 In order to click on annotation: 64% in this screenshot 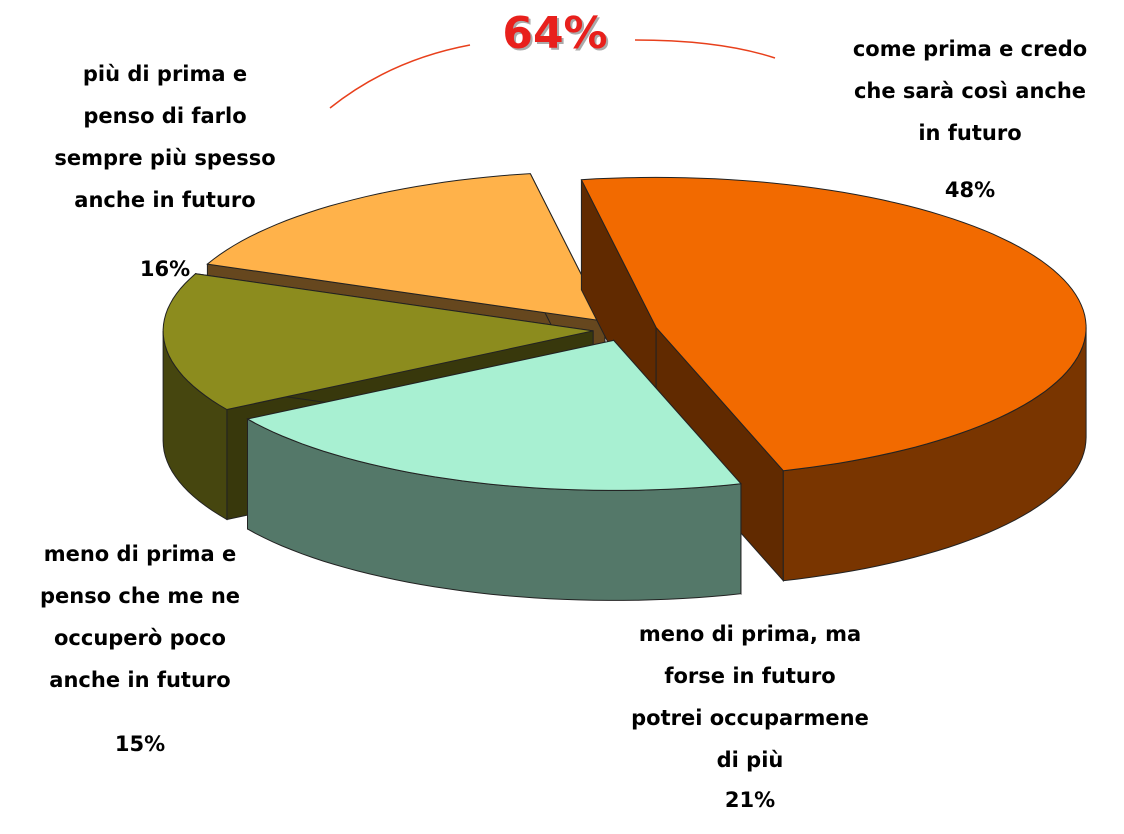, I will do `click(555, 33)`.